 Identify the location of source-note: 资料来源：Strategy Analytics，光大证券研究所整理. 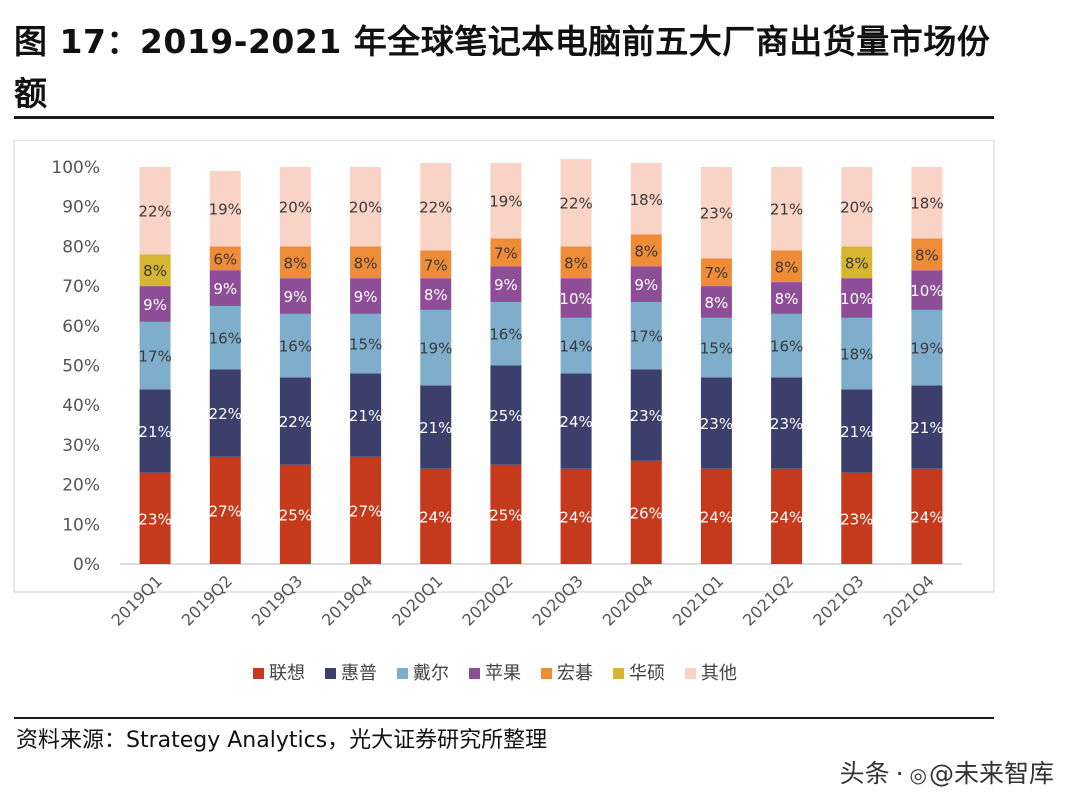
(282, 740).